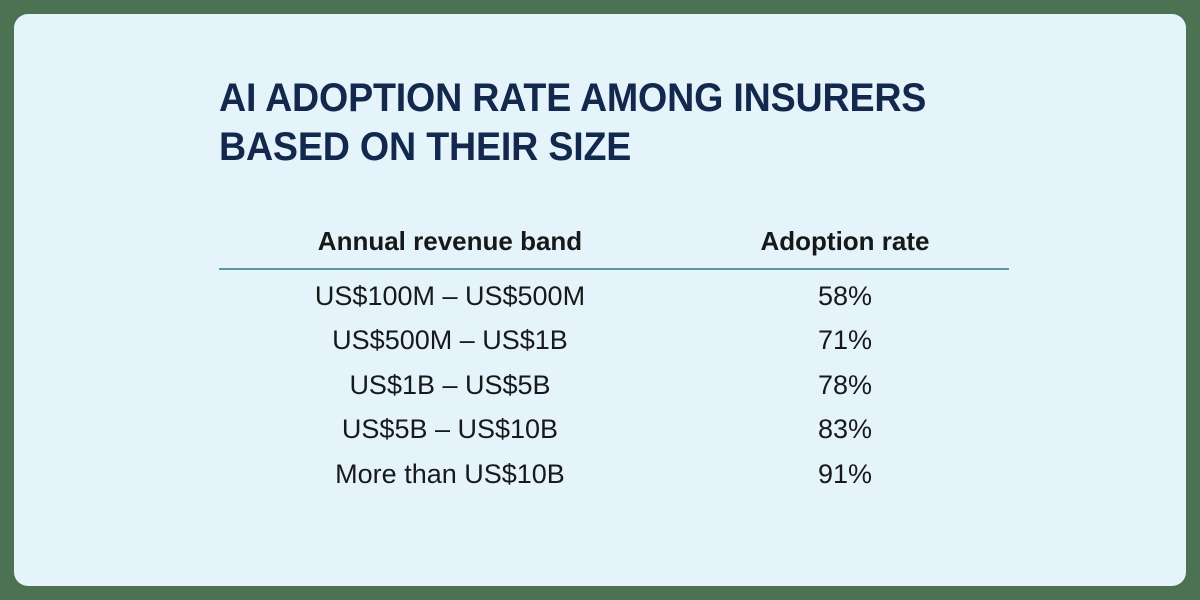 Image resolution: width=1200 pixels, height=600 pixels. I want to click on cell-adoption-rate: 58%, so click(845, 295).